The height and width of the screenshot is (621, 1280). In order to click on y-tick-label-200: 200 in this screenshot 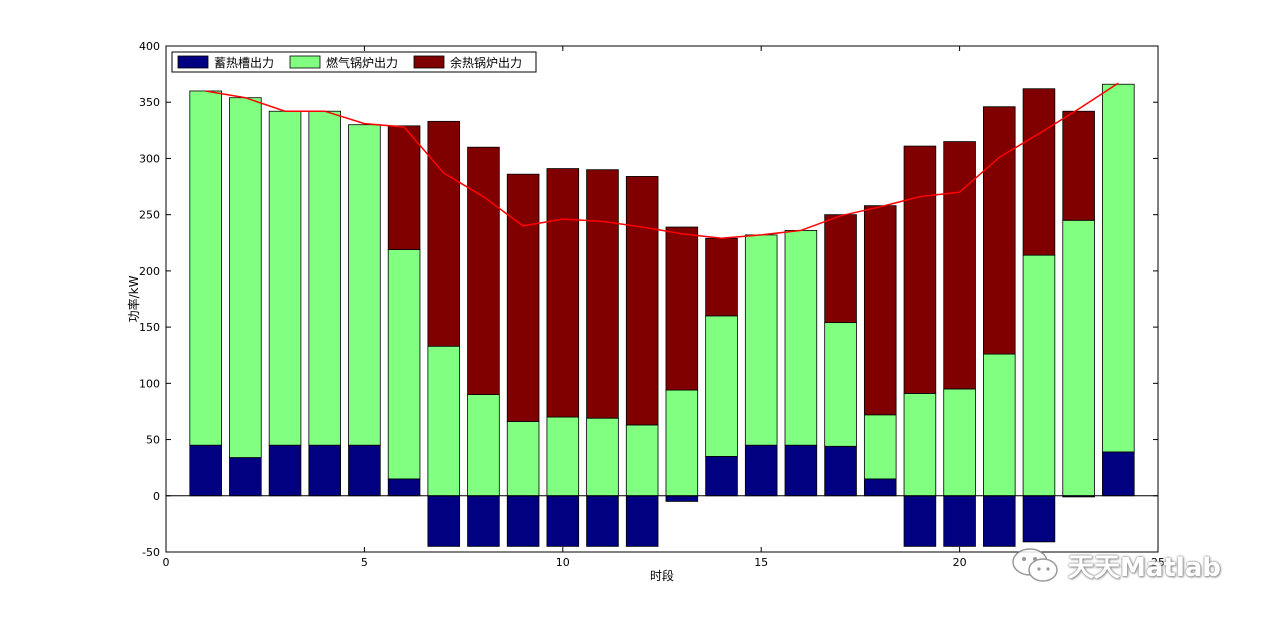, I will do `click(149, 271)`.